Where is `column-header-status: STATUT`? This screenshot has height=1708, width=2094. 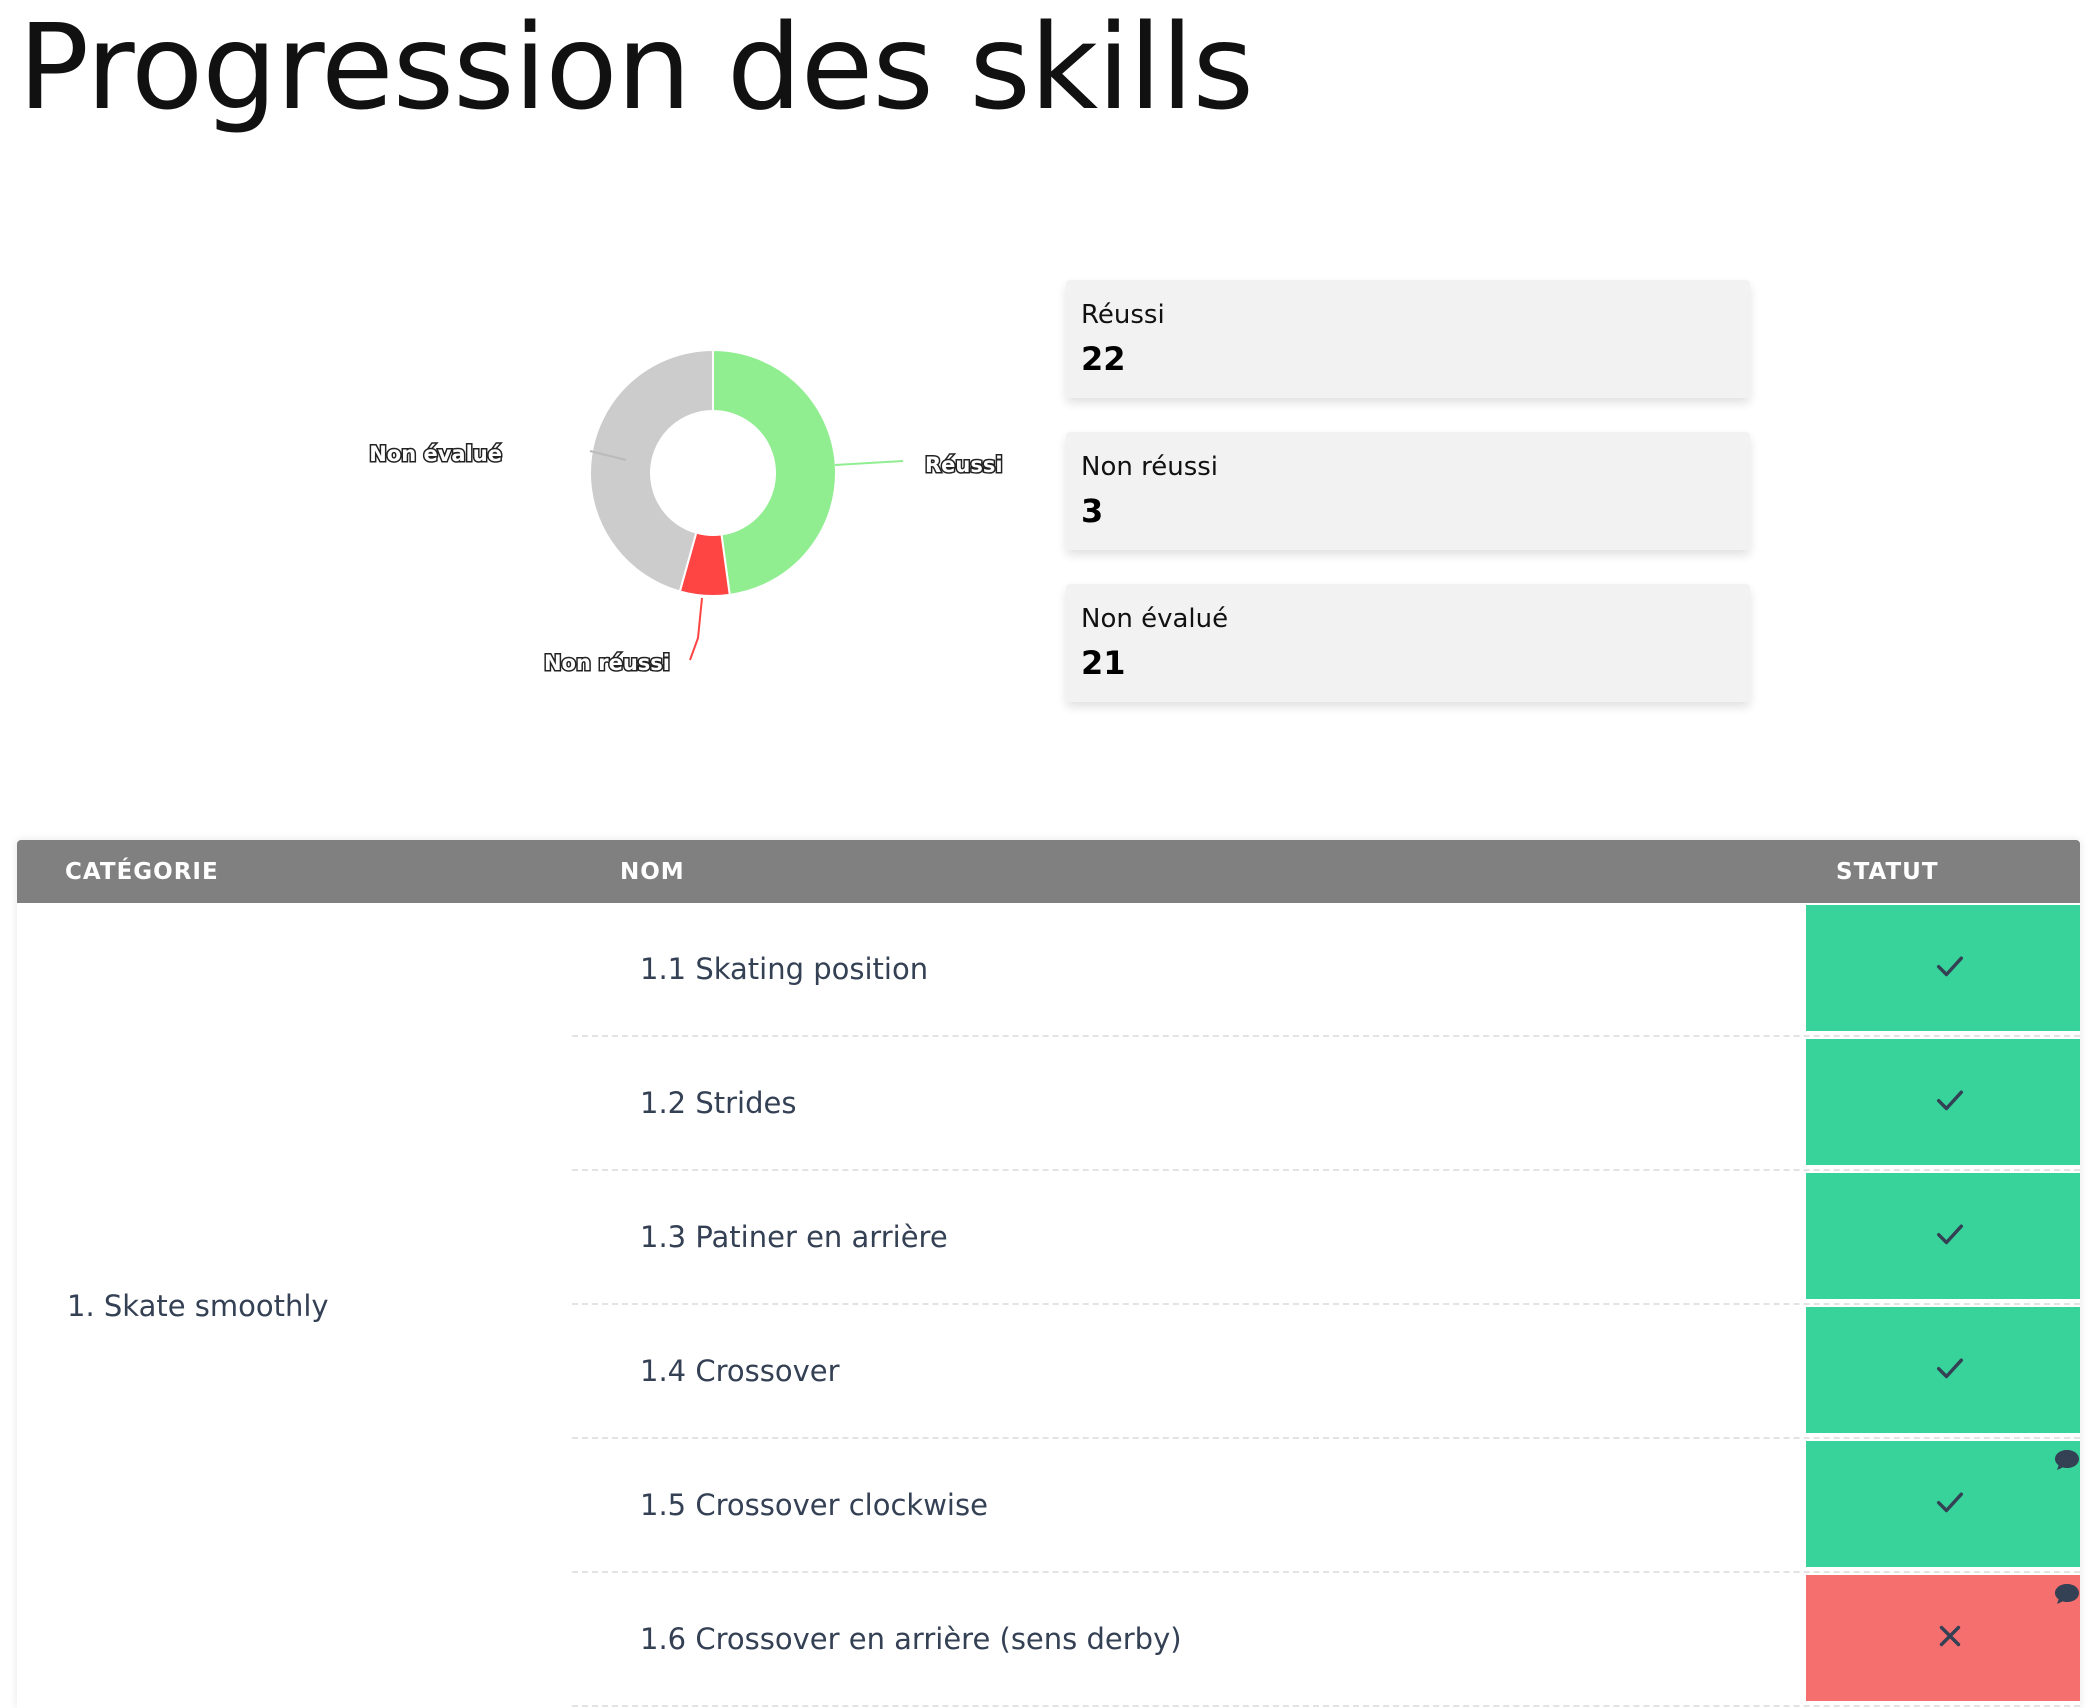
column-header-status: STATUT is located at coordinates (1887, 872).